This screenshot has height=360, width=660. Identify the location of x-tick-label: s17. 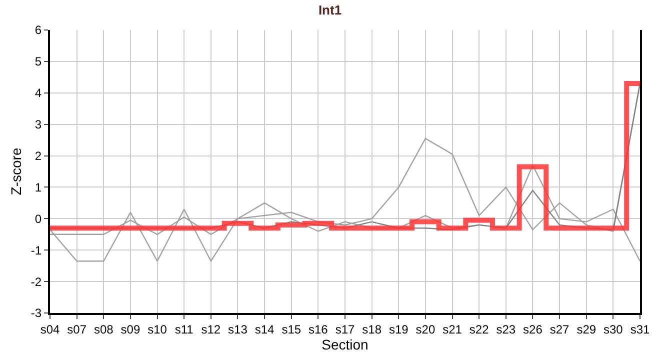
(345, 329).